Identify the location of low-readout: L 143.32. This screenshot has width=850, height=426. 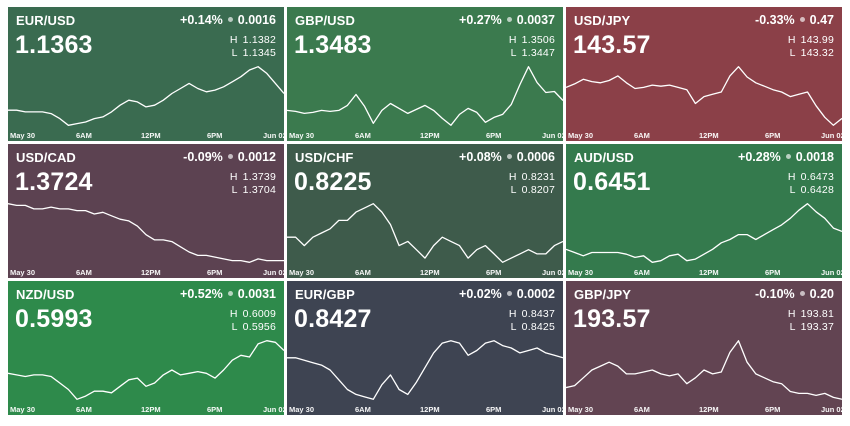
(812, 53).